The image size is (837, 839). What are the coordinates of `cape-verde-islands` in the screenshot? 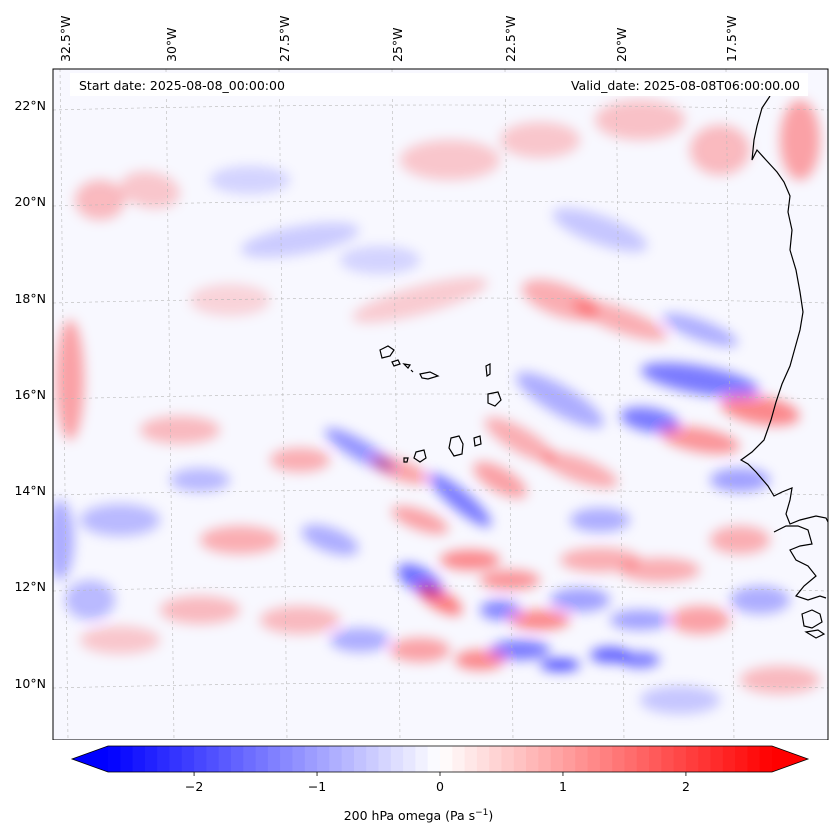 It's located at (440, 404).